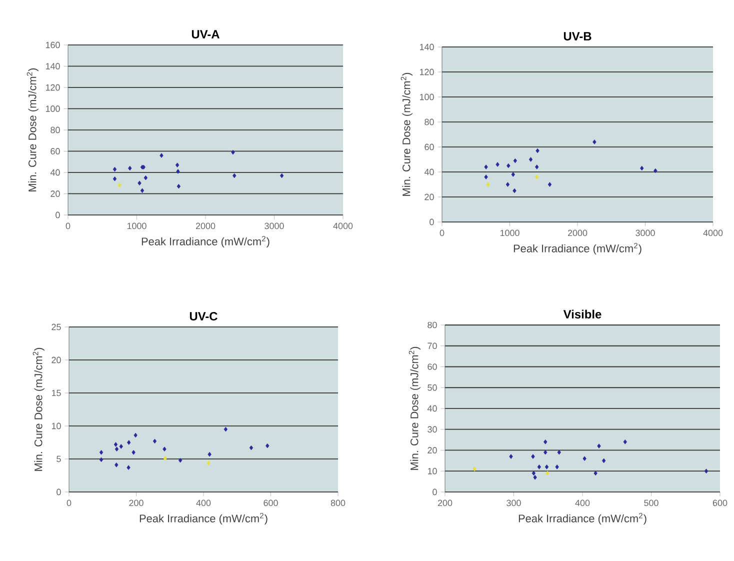  I want to click on y-tick-label: 30, so click(432, 429).